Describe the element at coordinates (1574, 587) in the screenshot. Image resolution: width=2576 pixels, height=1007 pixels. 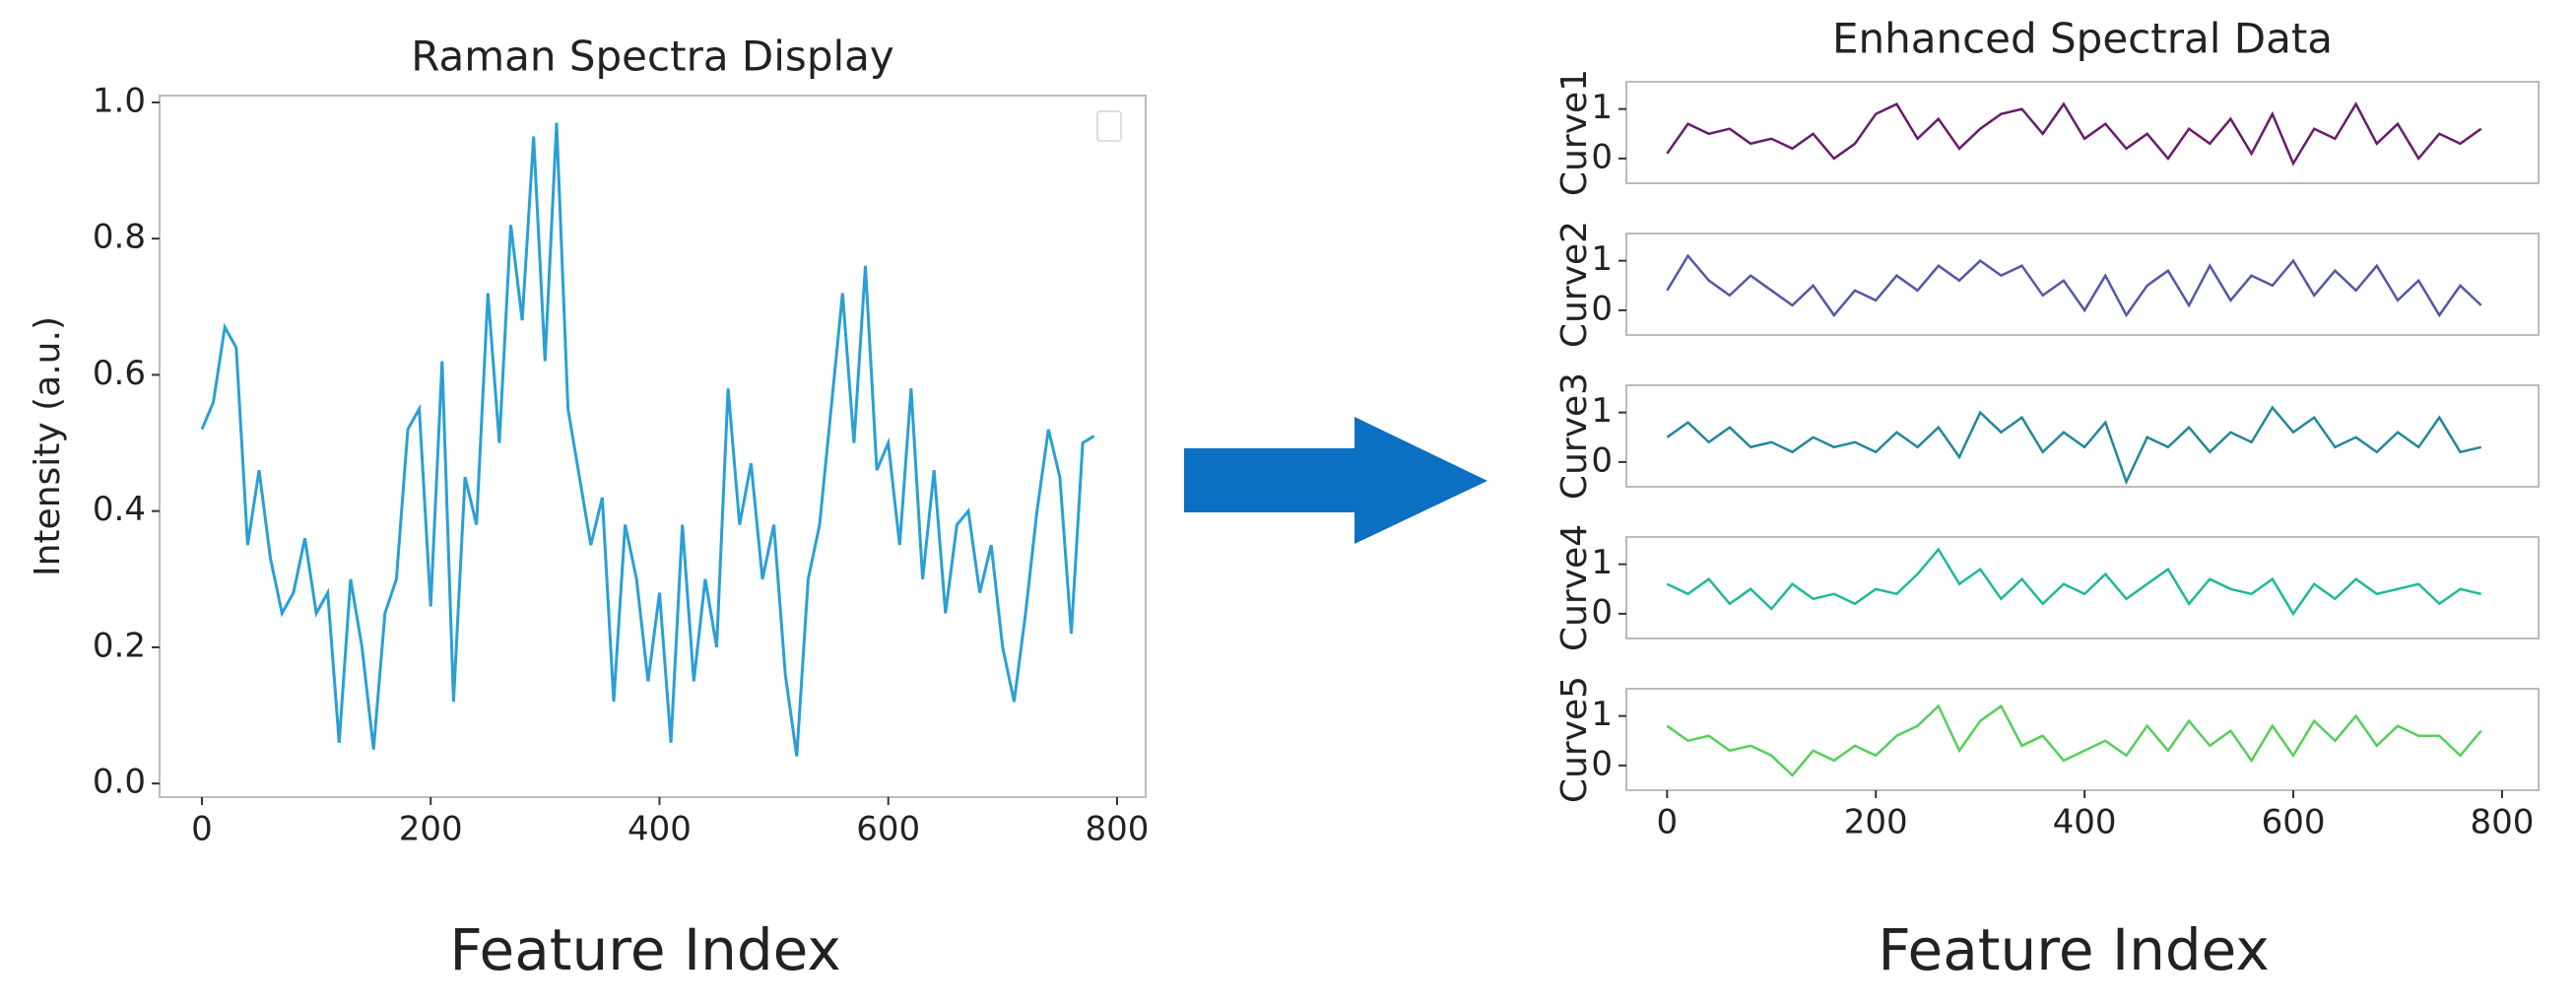
I see `series-label: Curve4` at that location.